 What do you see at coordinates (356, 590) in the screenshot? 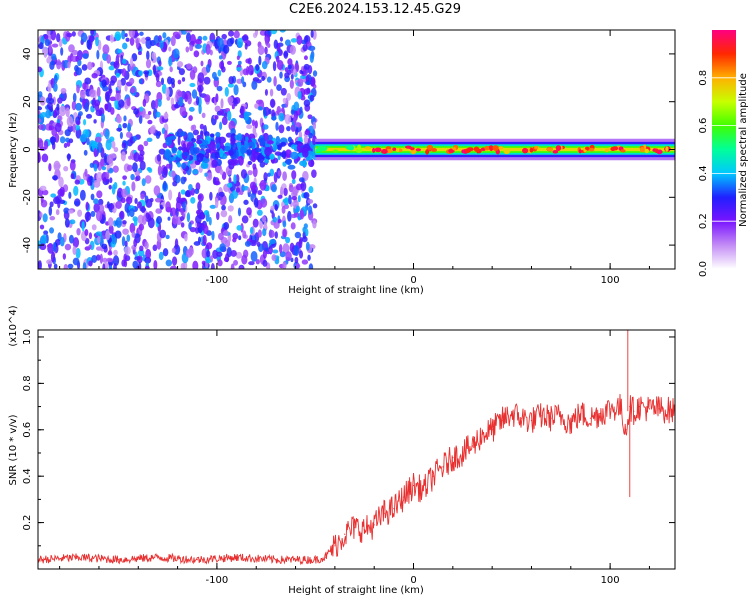
I see `snr-x-axis-label: Height of straight line (km)` at bounding box center [356, 590].